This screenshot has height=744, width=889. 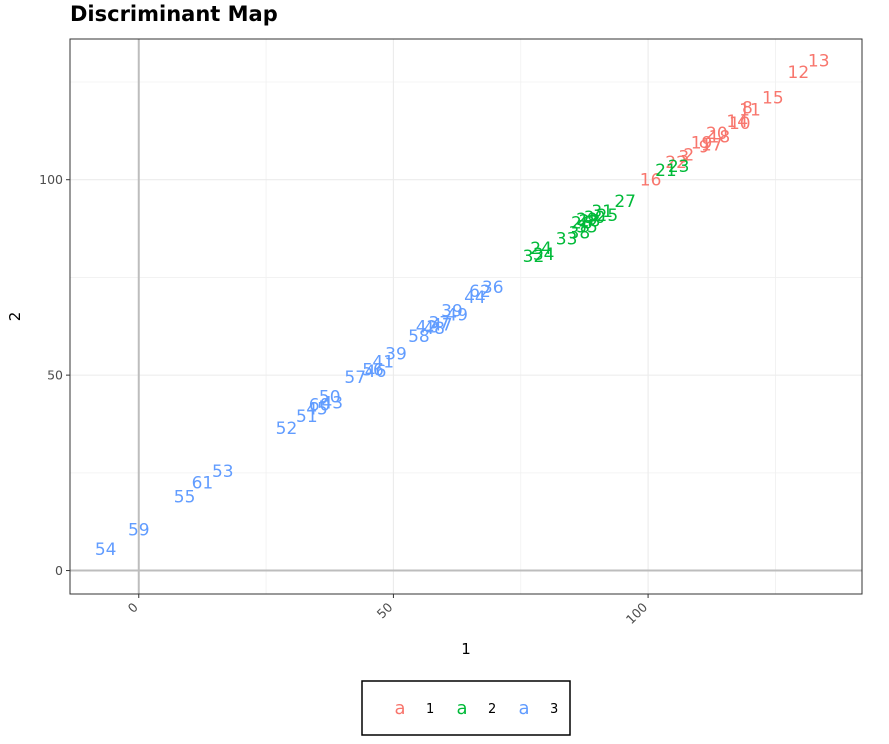 What do you see at coordinates (139, 531) in the screenshot?
I see `point-label: 59` at bounding box center [139, 531].